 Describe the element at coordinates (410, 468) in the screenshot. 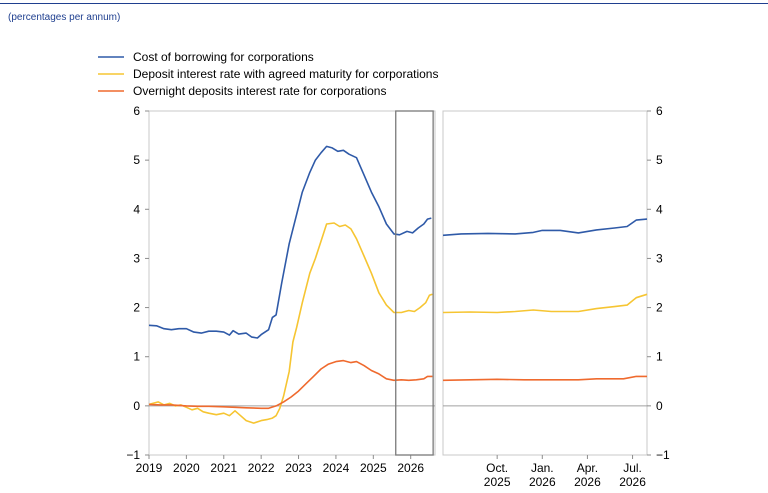

I see `x-tick-label-left: 2026` at that location.